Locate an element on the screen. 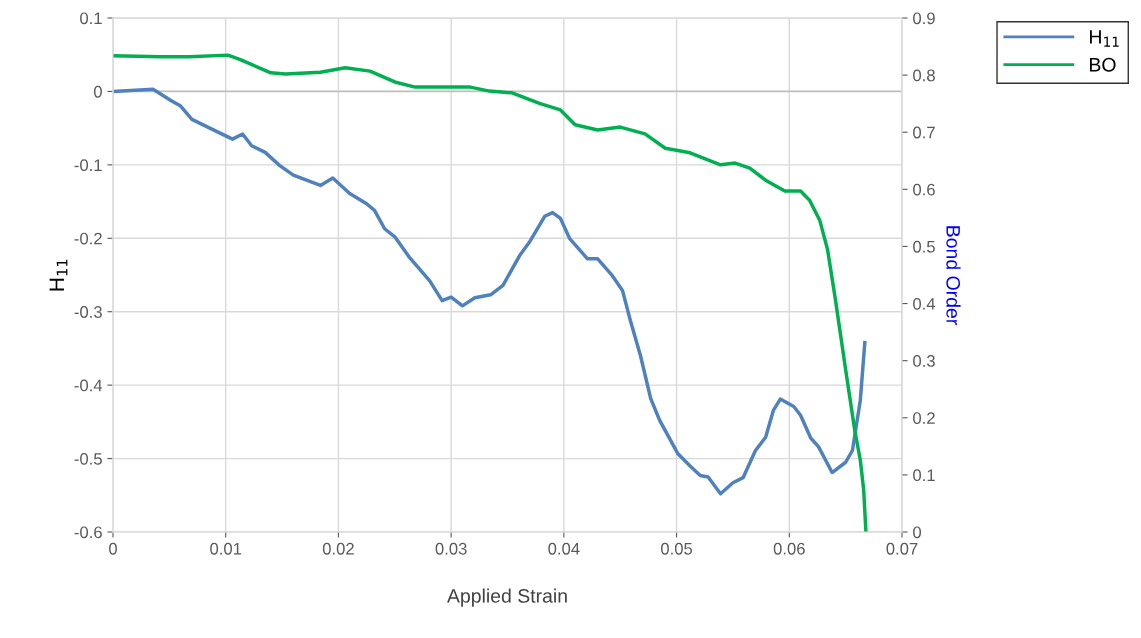 Image resolution: width=1141 pixels, height=638 pixels. x-tick-label: 0.01 is located at coordinates (226, 548).